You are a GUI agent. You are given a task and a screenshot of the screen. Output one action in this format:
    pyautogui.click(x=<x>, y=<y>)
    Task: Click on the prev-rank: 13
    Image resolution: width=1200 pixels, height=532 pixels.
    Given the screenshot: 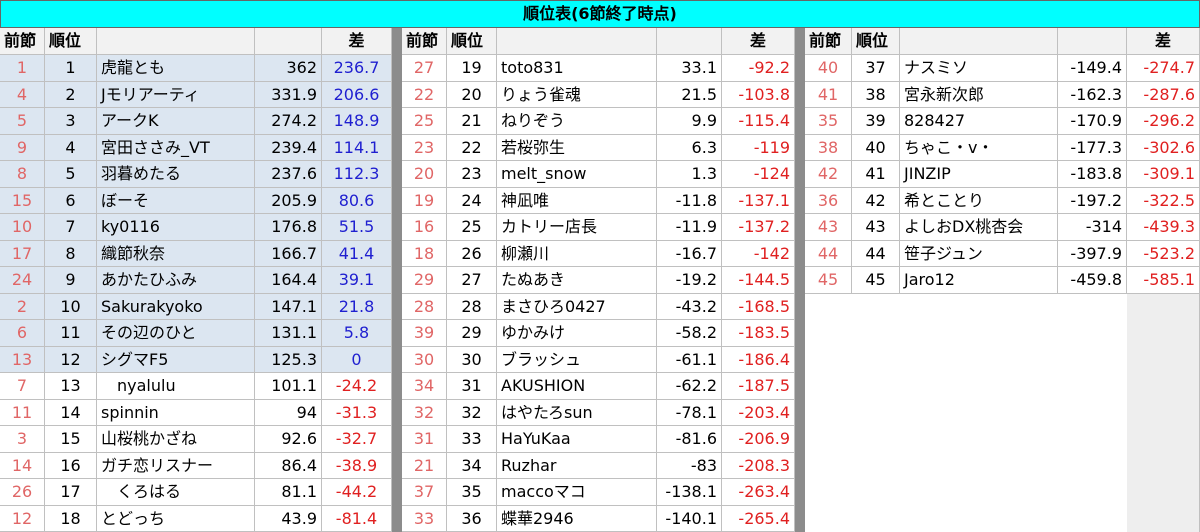 What is the action you would take?
    pyautogui.click(x=22, y=359)
    